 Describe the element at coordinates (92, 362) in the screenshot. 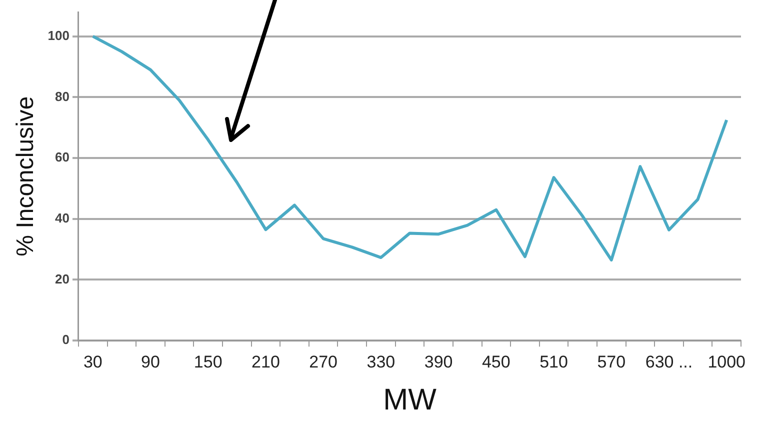

I see `x-tick-label: 30` at that location.